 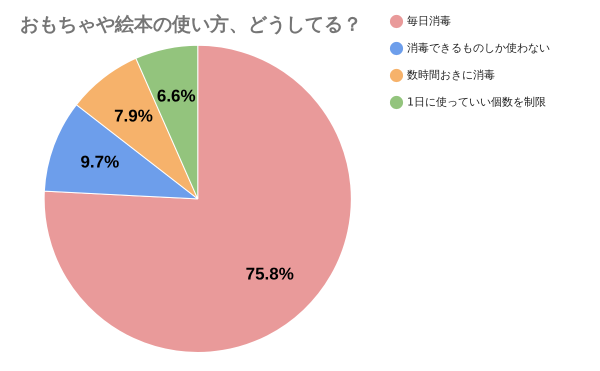 What do you see at coordinates (476, 101) in the screenshot?
I see `legend-label: 1日に使っていい個数を制限` at bounding box center [476, 101].